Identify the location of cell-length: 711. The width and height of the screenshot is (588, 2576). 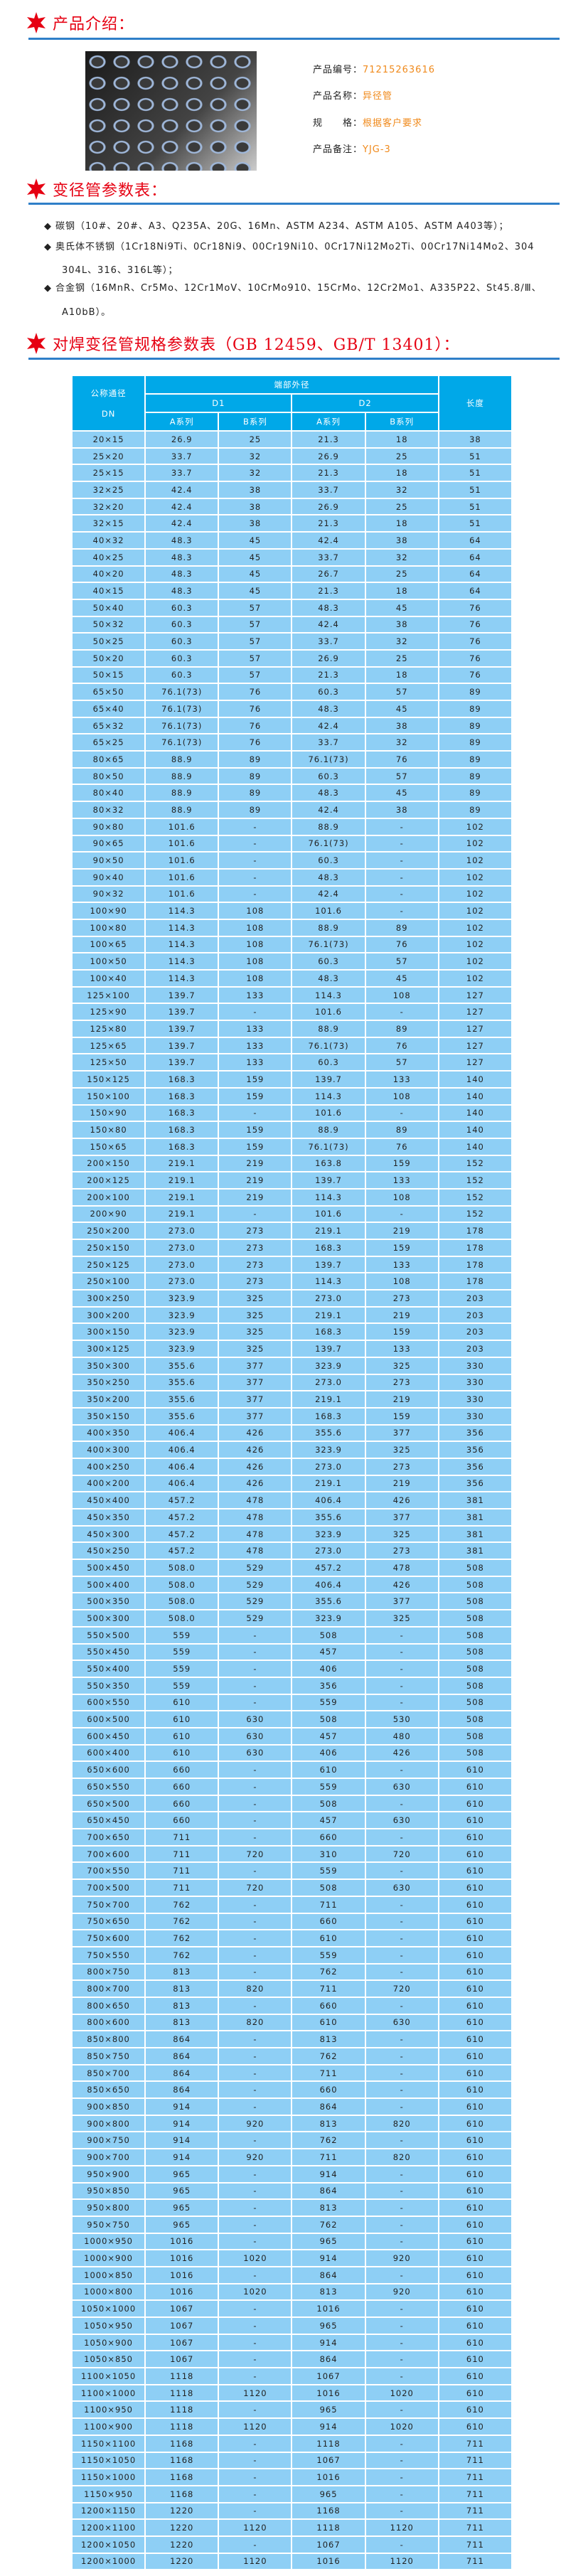
(475, 2527).